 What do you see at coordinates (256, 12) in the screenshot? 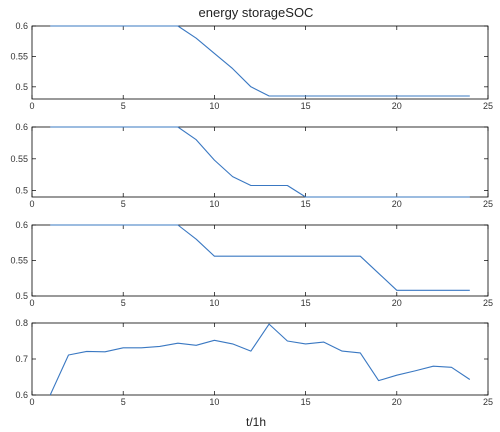
I see `chart-title: energy storageSOC` at bounding box center [256, 12].